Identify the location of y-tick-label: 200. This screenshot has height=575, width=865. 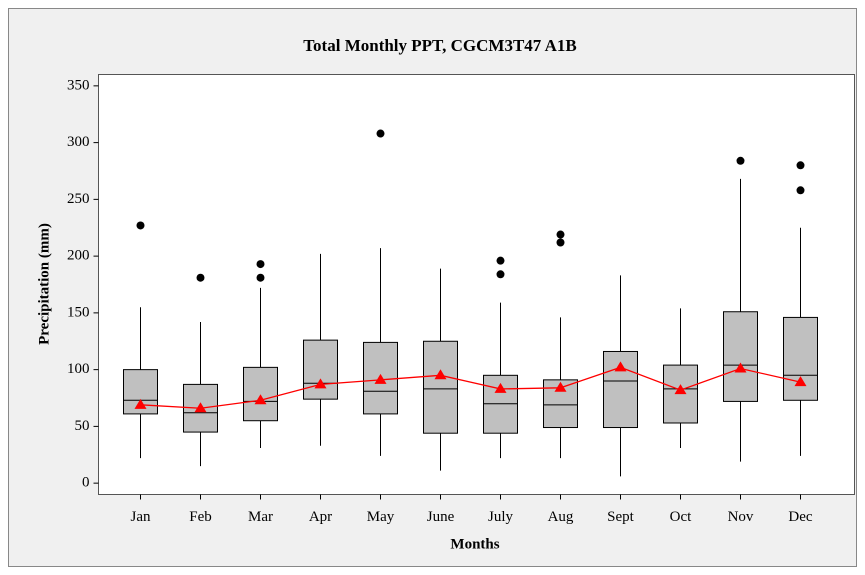
(78, 256).